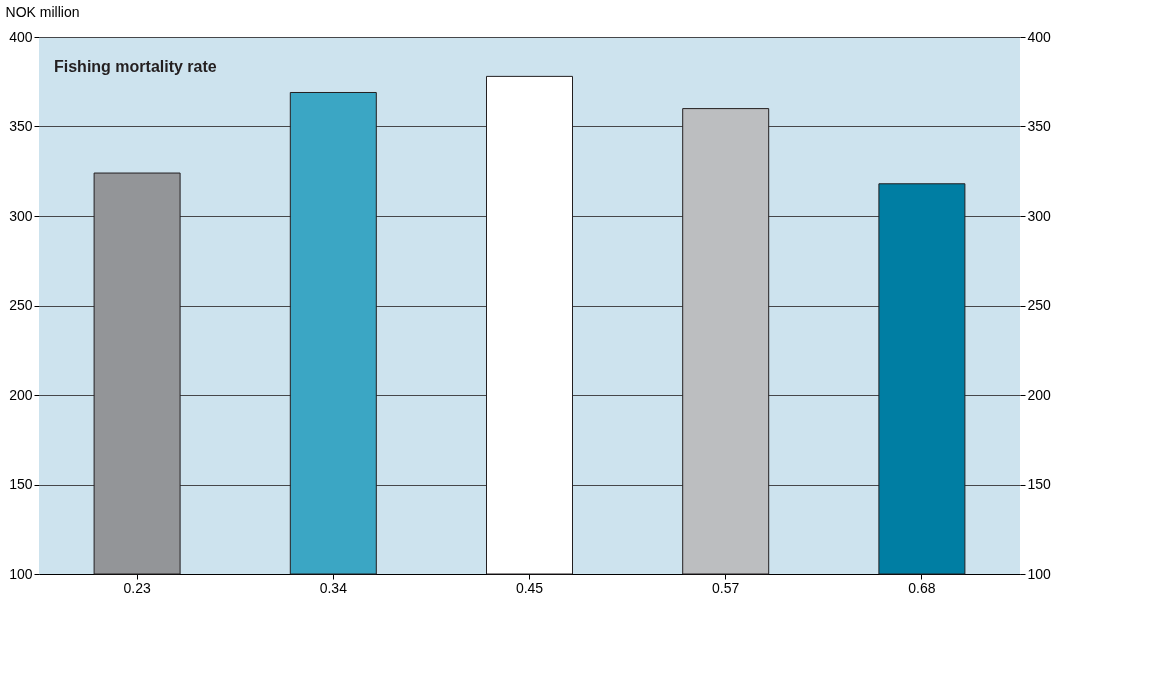 This screenshot has width=1176, height=676. What do you see at coordinates (529, 587) in the screenshot?
I see `x-tick-label: 0.45` at bounding box center [529, 587].